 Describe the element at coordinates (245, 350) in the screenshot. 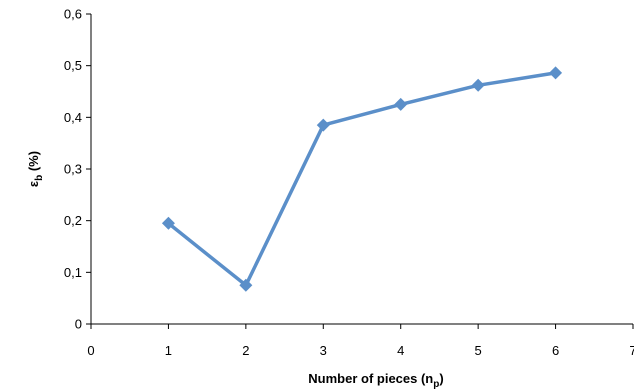

I see `x-tick-label: 2` at that location.